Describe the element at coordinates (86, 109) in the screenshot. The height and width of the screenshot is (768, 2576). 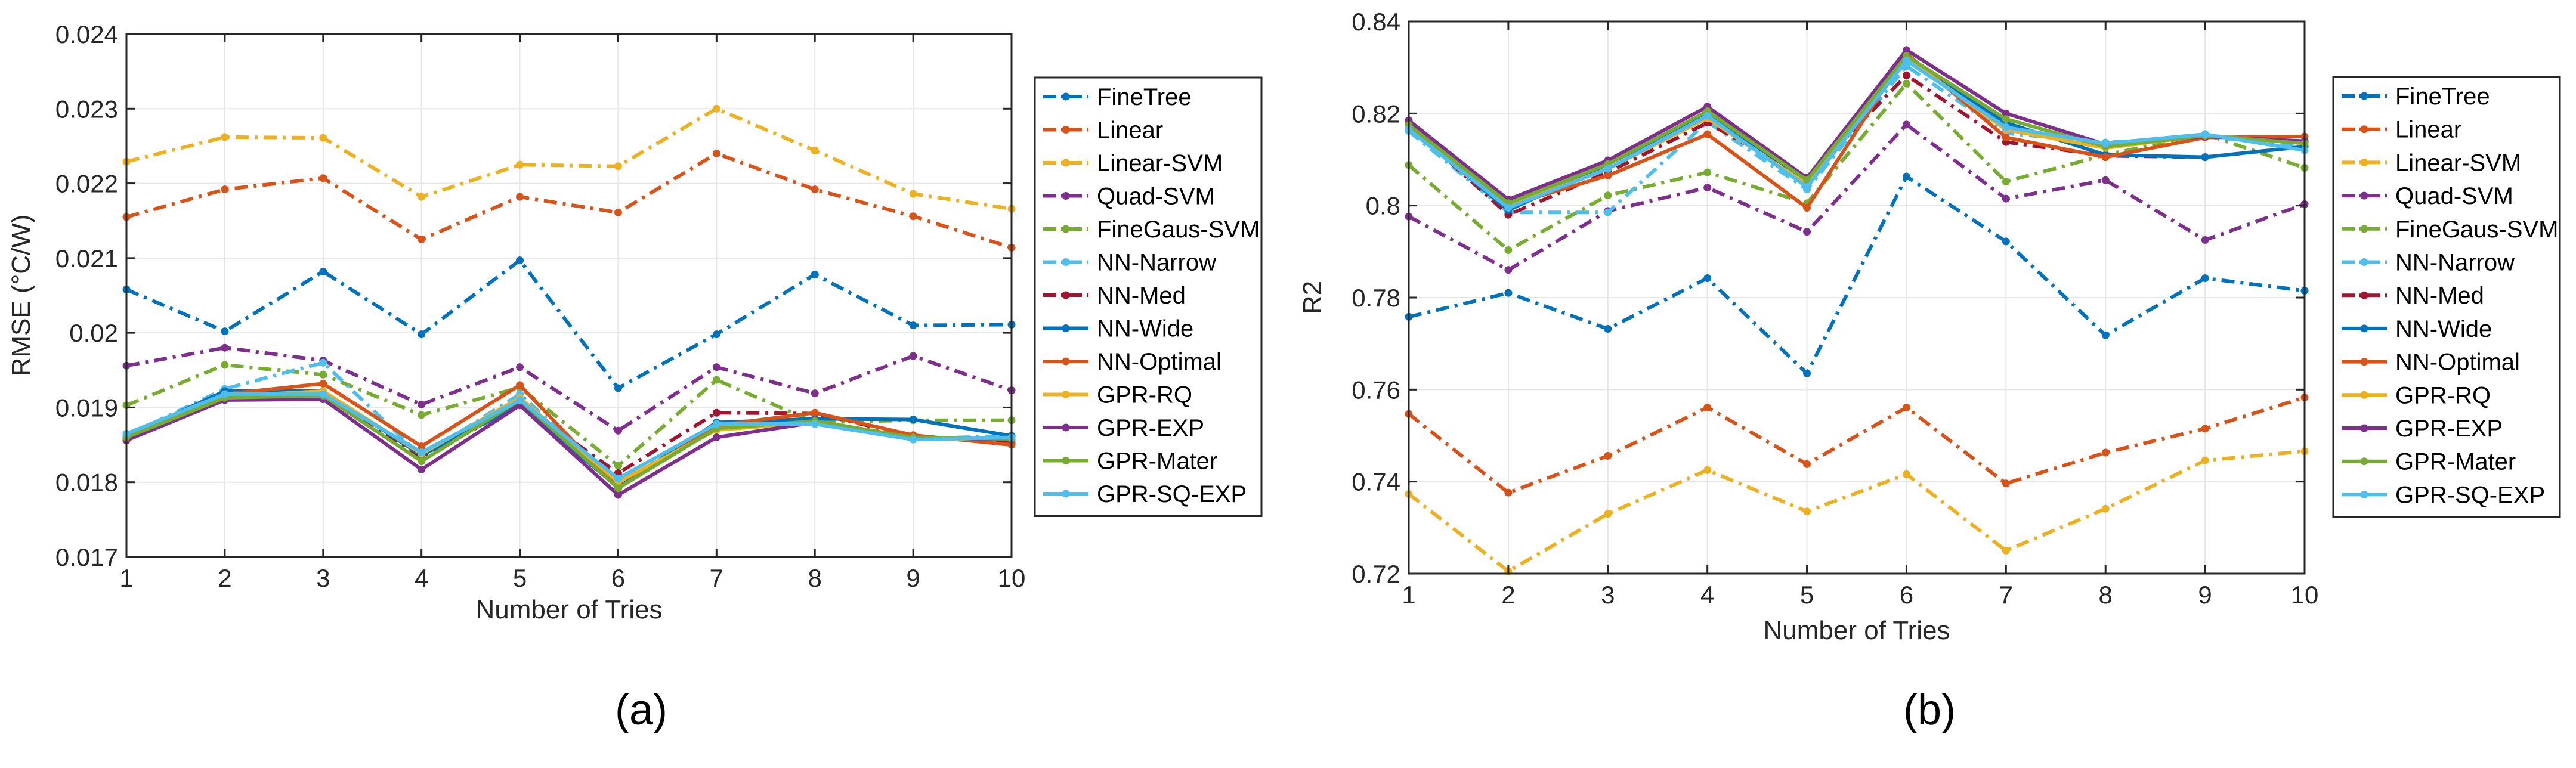
I see `y-tick-label: 0.023` at that location.